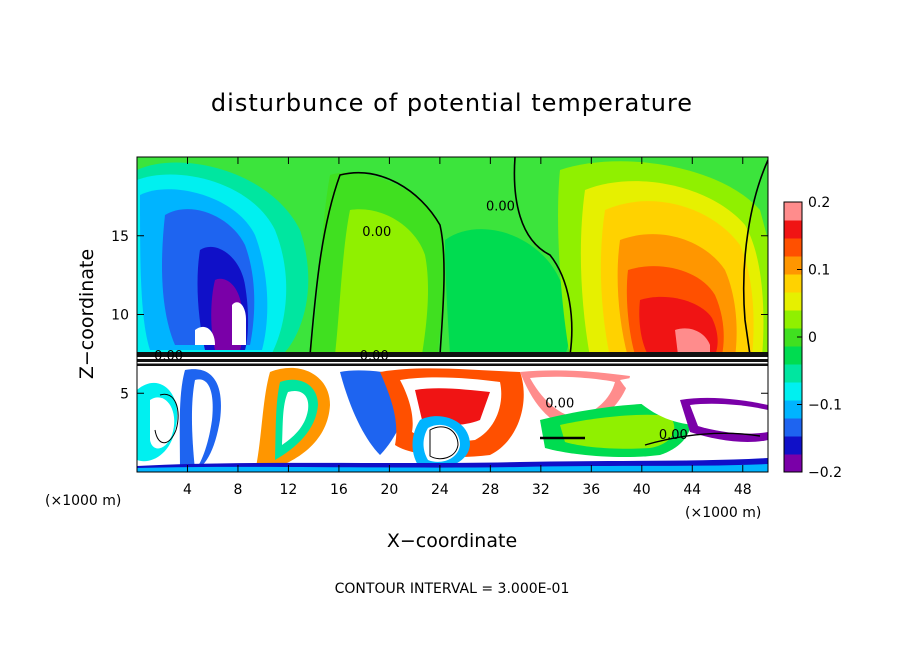 The height and width of the screenshot is (654, 904). What do you see at coordinates (825, 406) in the screenshot?
I see `colorbar-tick-label: −0.1` at bounding box center [825, 406].